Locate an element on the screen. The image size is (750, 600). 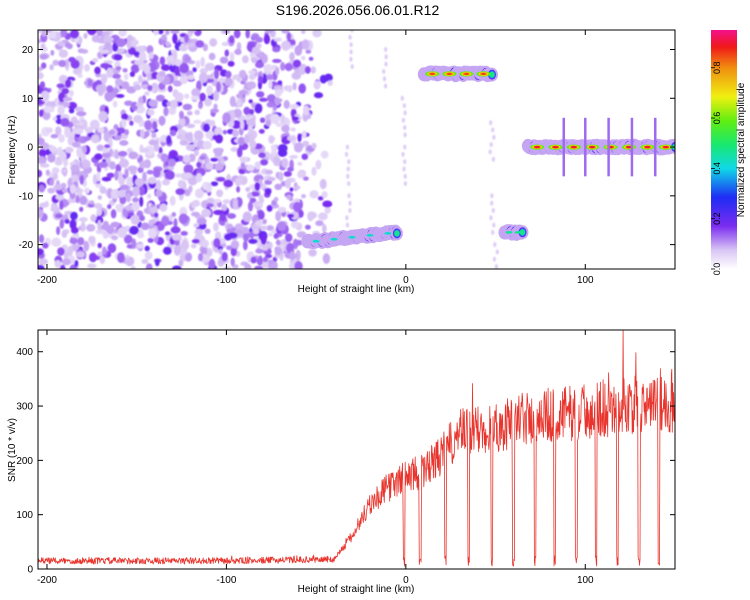
colorbar-gradient is located at coordinates (724, 149).